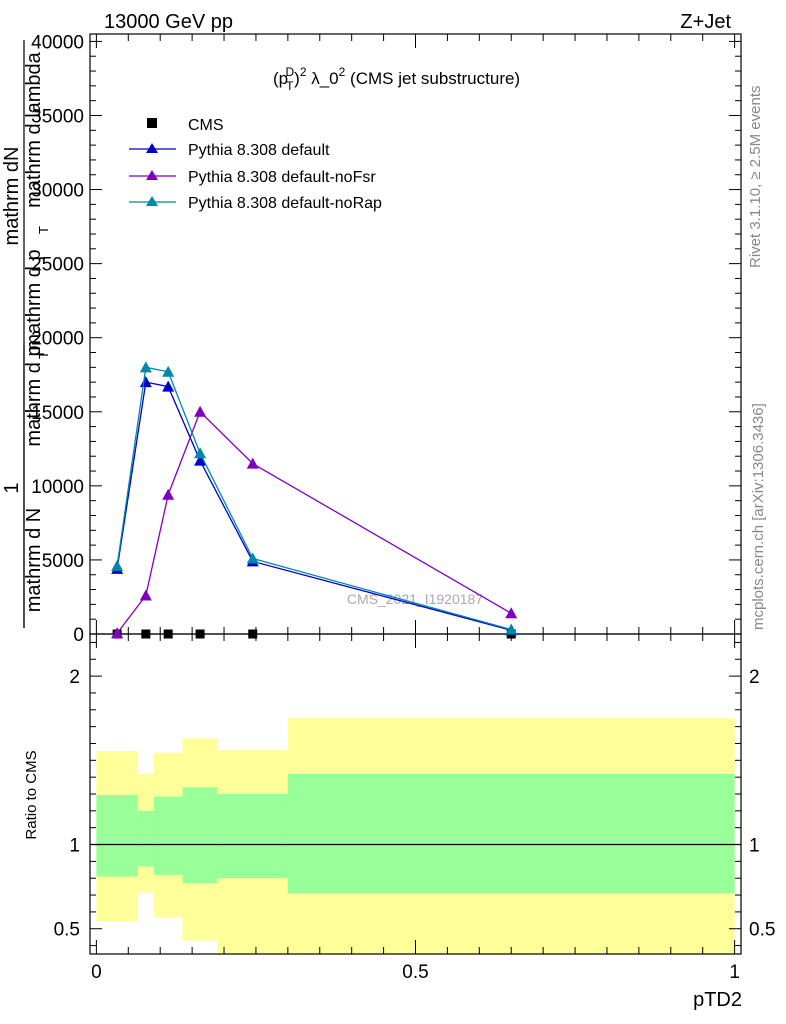 This screenshot has width=786, height=1024. I want to click on x-tick-label: 0.5, so click(415, 972).